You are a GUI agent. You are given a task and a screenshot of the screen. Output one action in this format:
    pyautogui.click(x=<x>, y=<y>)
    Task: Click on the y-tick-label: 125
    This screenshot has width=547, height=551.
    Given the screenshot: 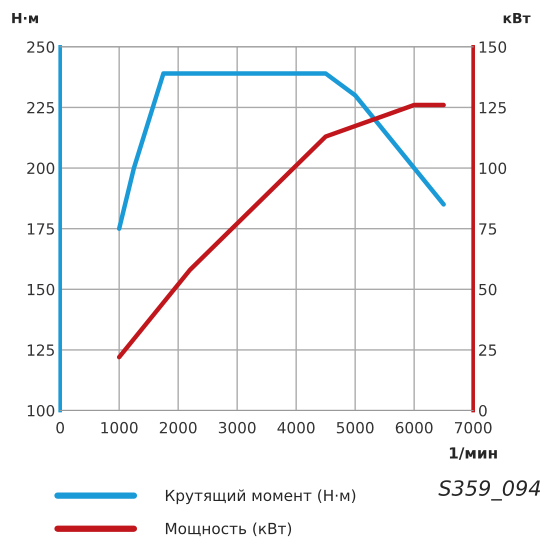 What is the action you would take?
    pyautogui.click(x=41, y=350)
    